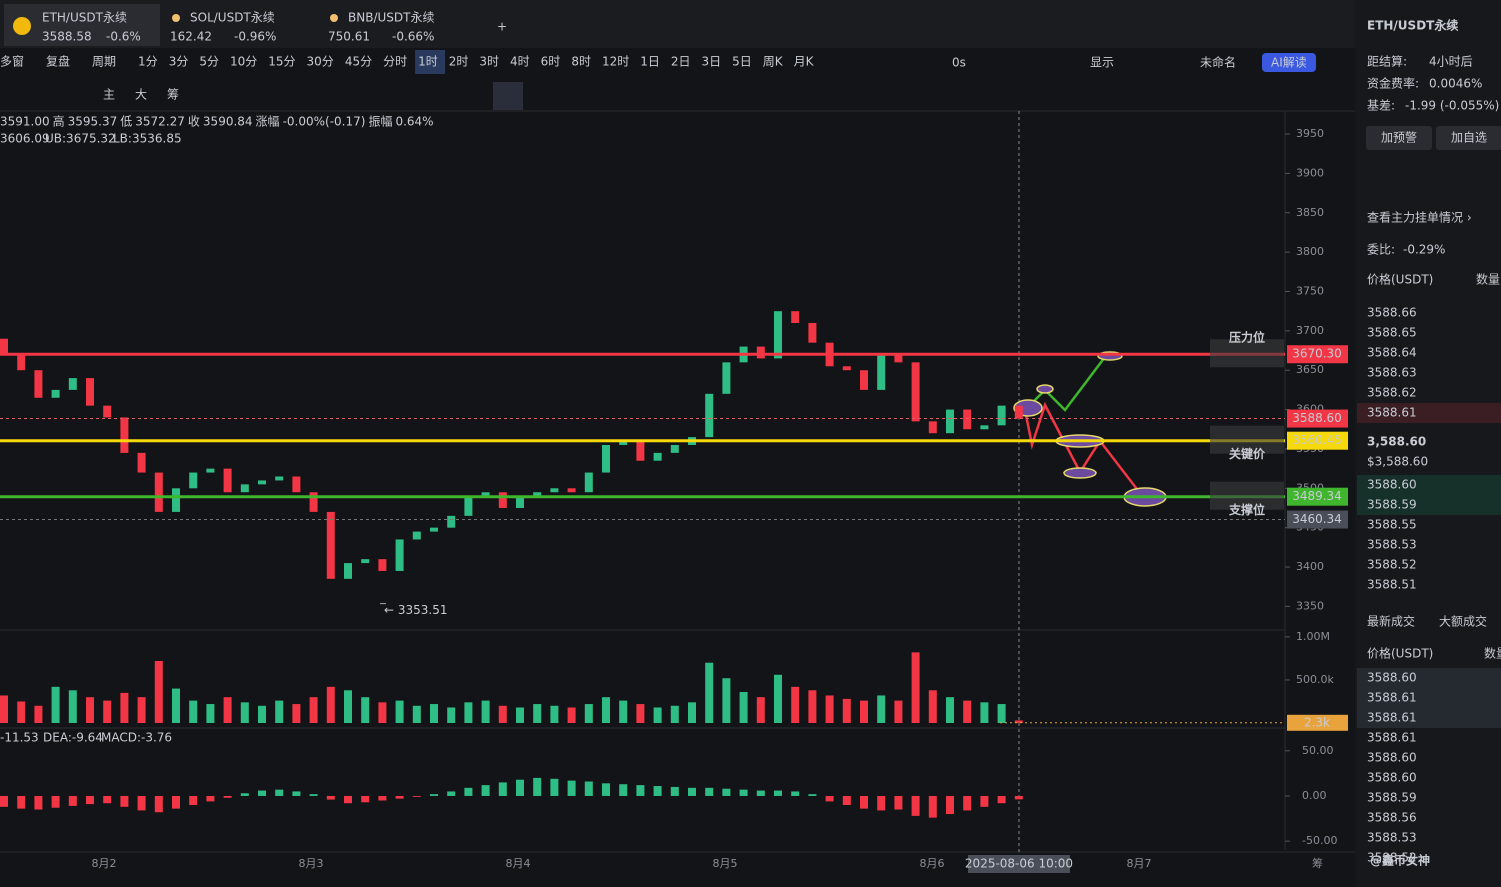 The image size is (1501, 887). What do you see at coordinates (489, 62) in the screenshot?
I see `toolbar-item: 3时` at bounding box center [489, 62].